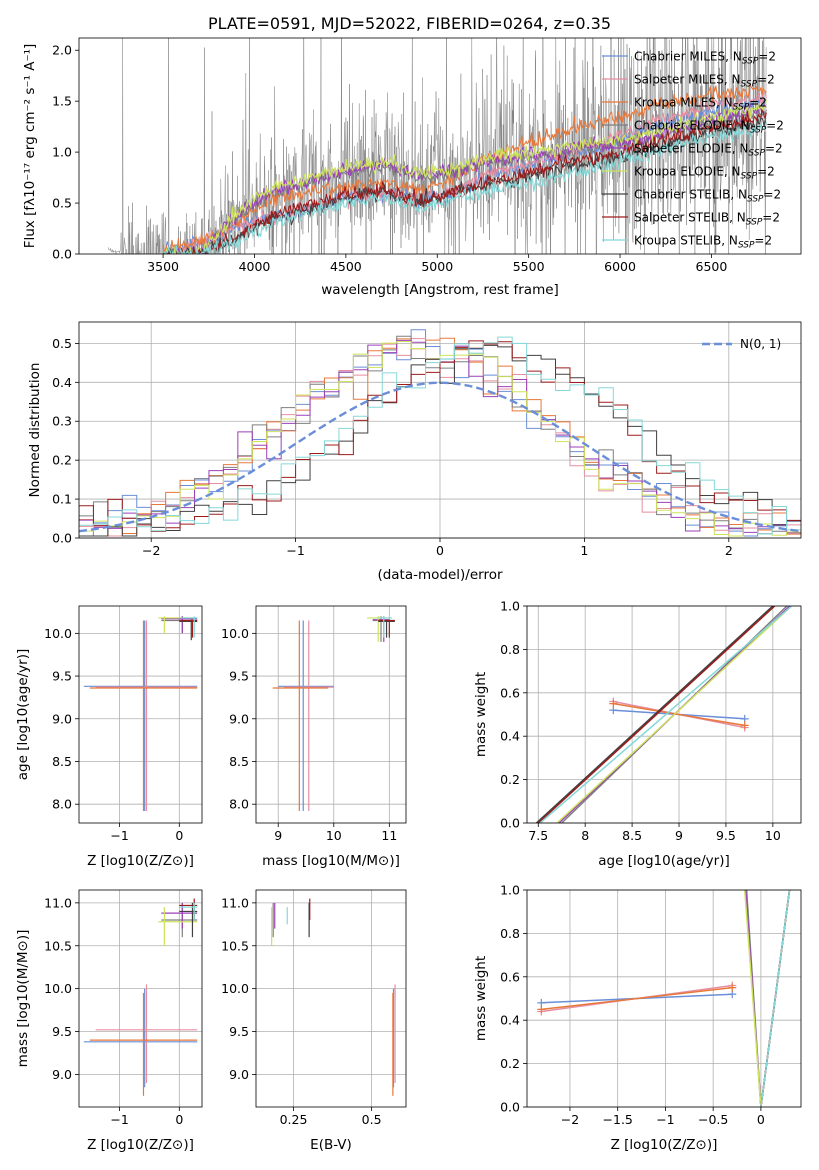  I want to click on legend-label-kroupa_elodie: Kroupa ELODIE, NSSP=2, so click(704, 173).